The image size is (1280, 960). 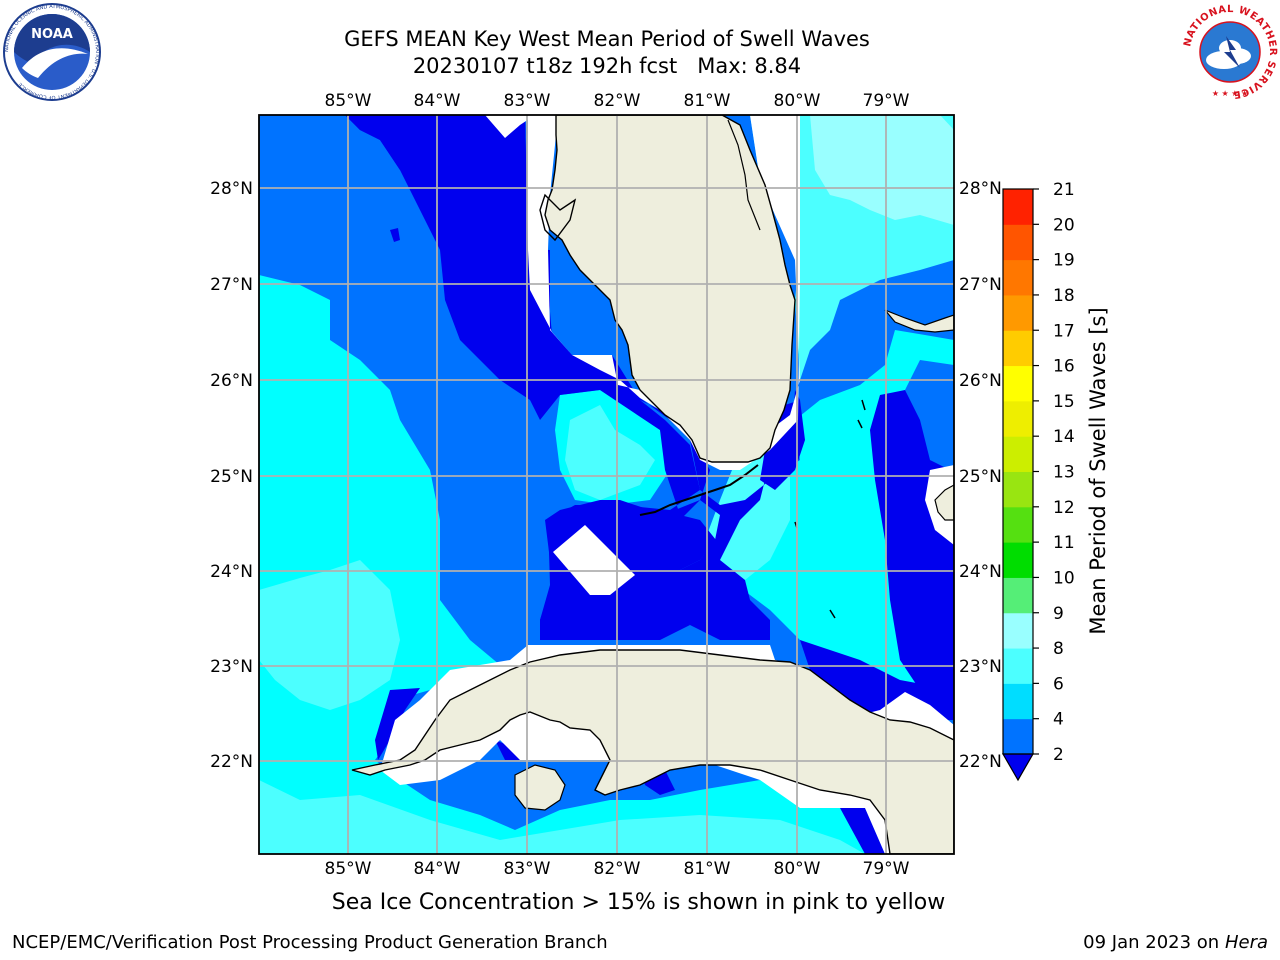 I want to click on colorbar-label: Mean Period of Swell Waves [s], so click(x=1098, y=470).